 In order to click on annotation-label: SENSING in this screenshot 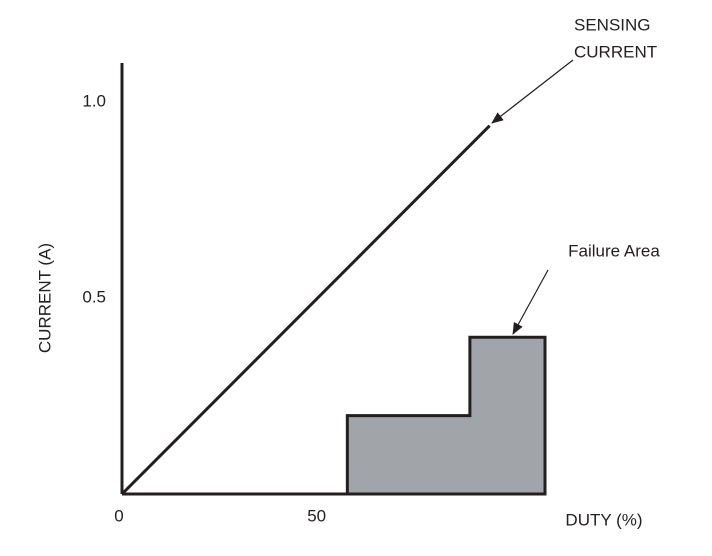, I will do `click(612, 24)`.